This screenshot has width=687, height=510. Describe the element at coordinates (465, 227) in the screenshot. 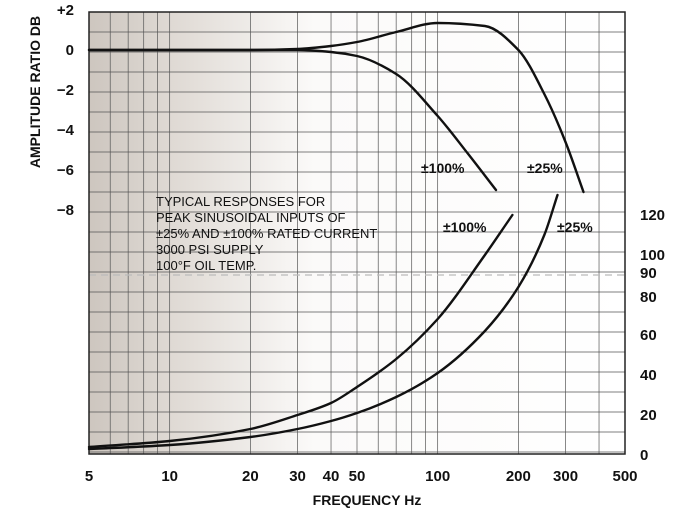

I see `curve-label-phase-100: ±100%` at that location.